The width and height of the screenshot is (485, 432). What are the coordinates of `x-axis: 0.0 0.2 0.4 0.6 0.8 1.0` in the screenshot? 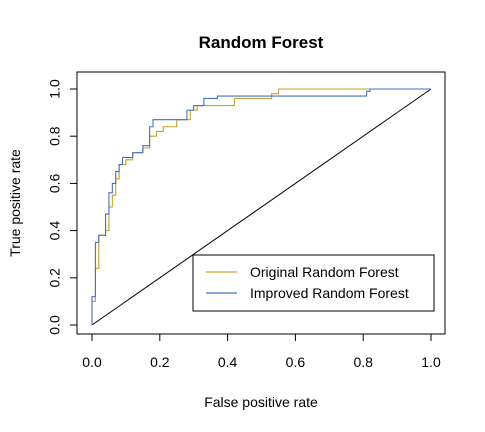 It's located at (261, 351).